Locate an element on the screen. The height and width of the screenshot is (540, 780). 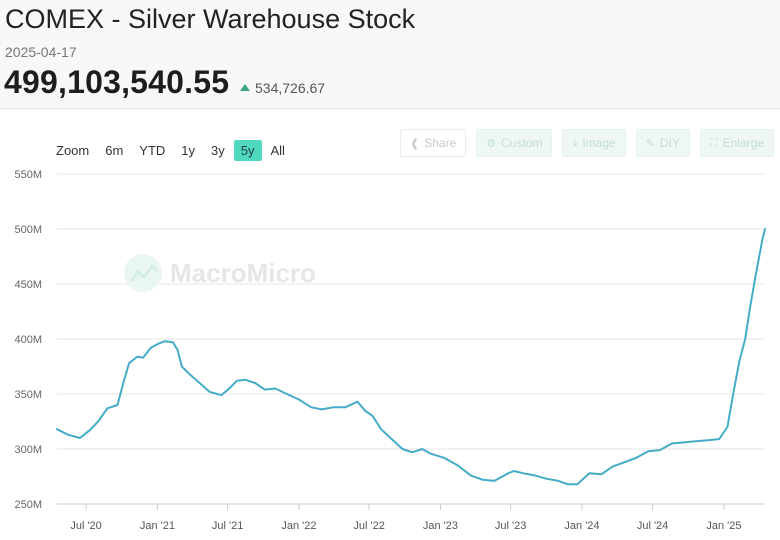
x-tick-label: Jan '21 is located at coordinates (157, 526).